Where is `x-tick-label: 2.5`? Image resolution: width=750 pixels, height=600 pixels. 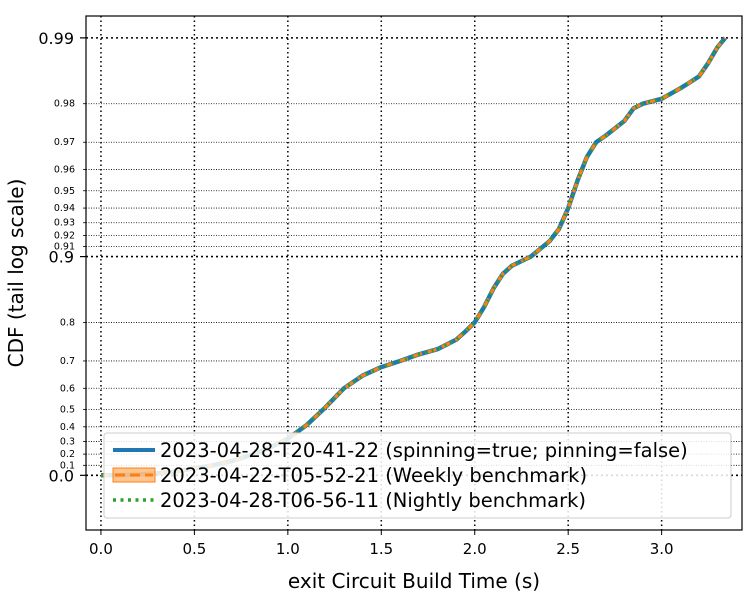 x-tick-label: 2.5 is located at coordinates (568, 549).